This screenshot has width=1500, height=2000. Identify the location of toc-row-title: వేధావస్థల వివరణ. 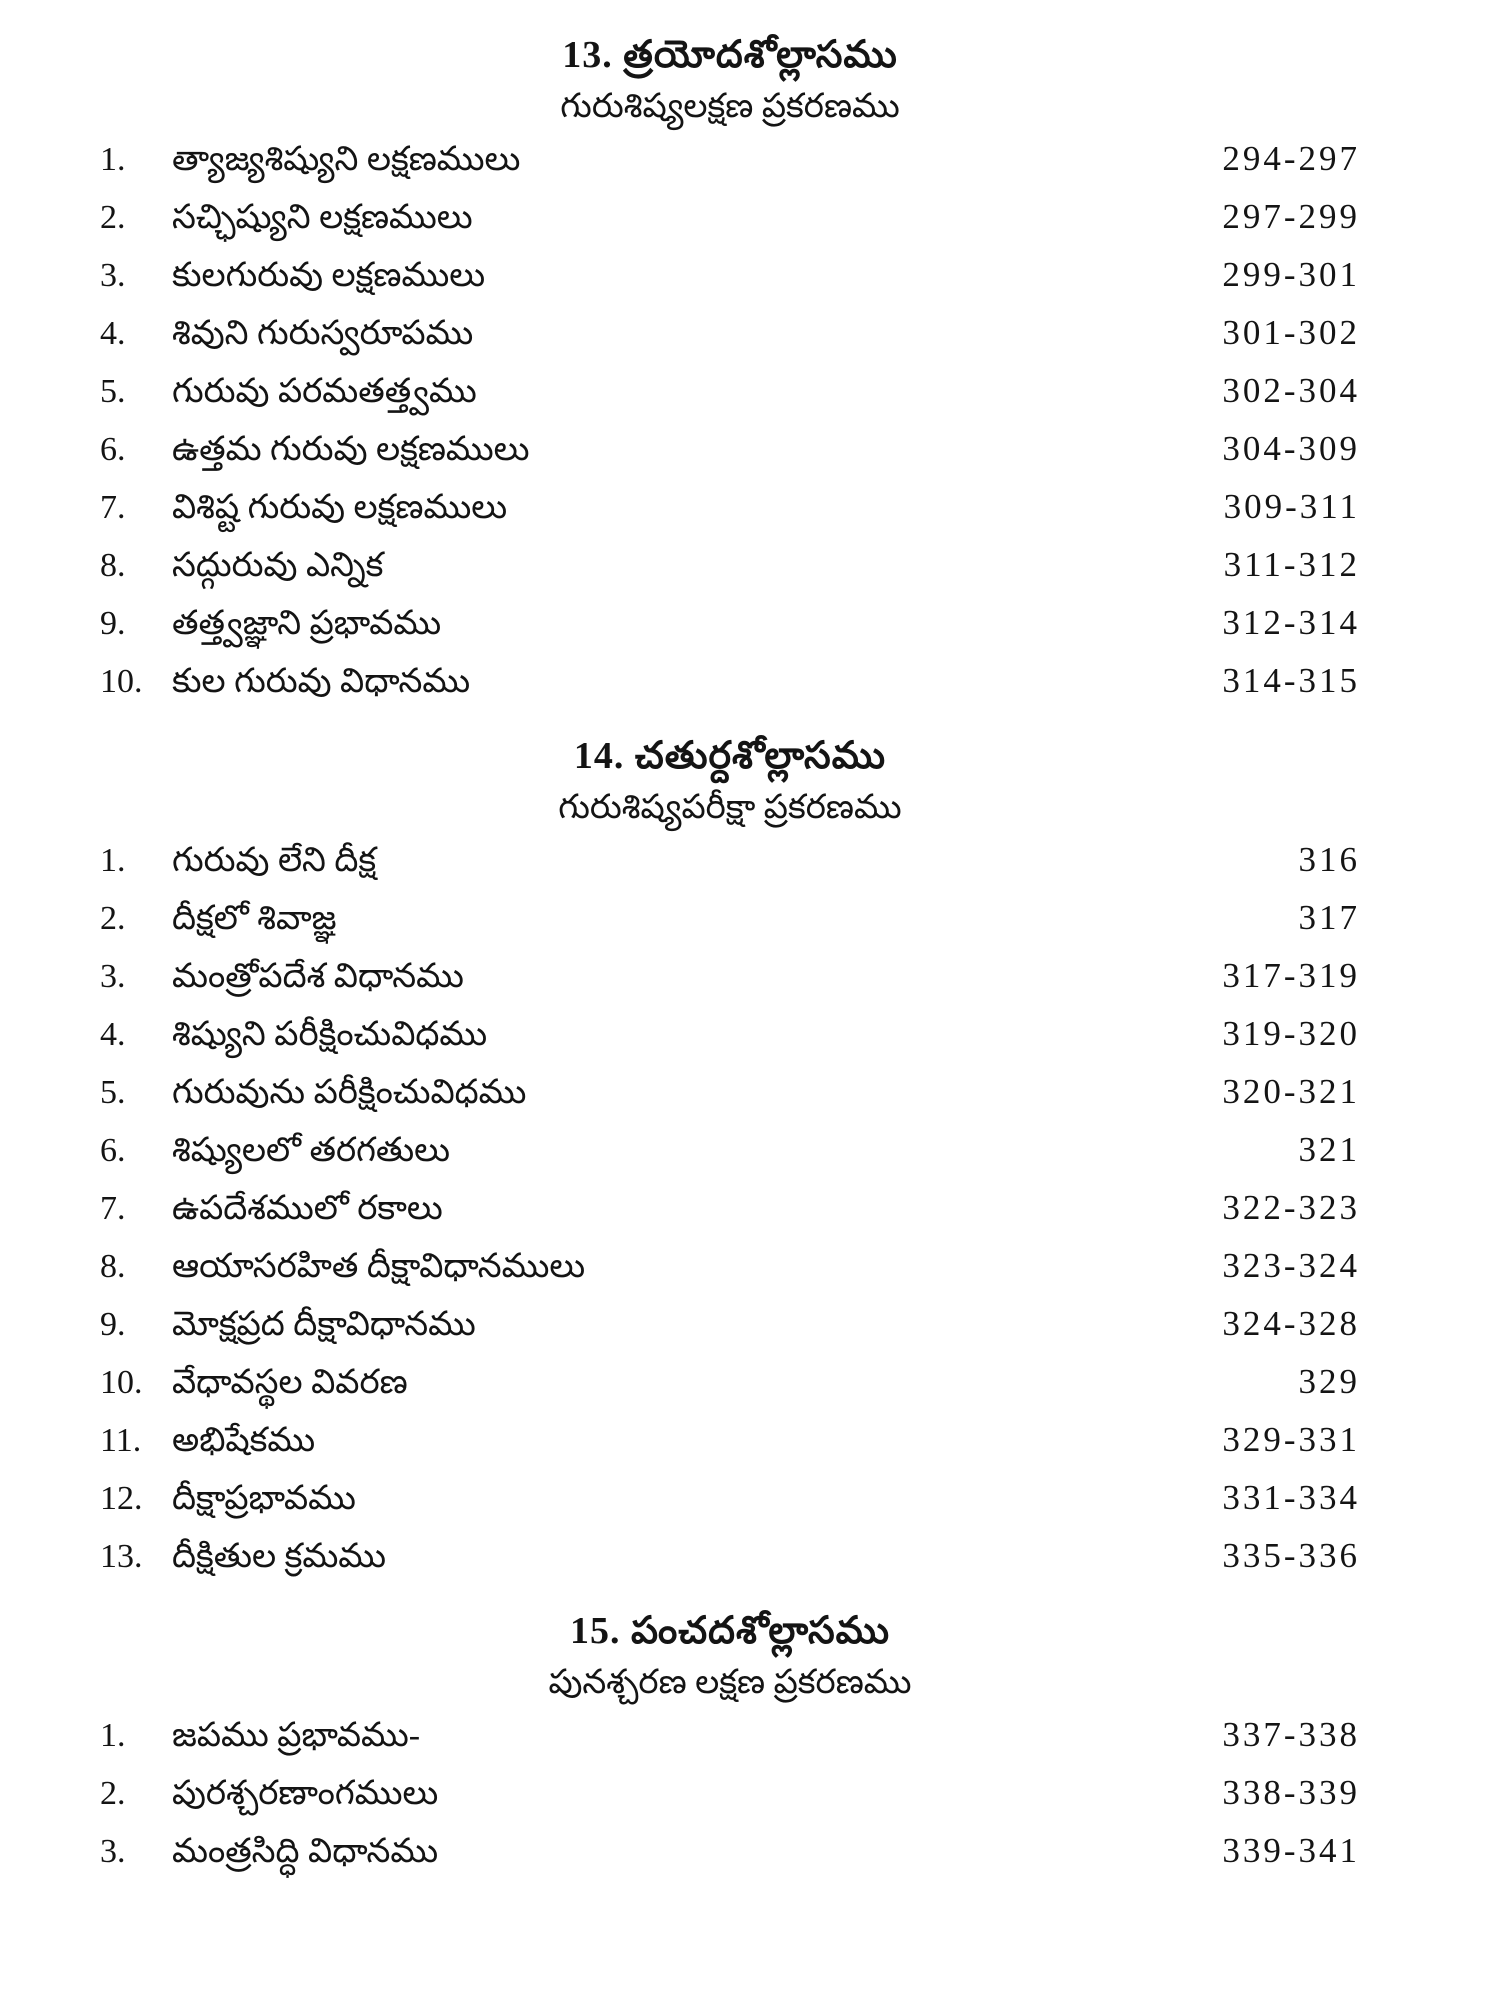
(290, 1383).